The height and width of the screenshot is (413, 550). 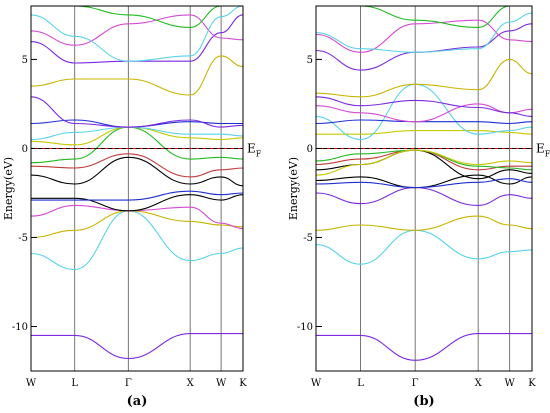 I want to click on panel-label: (a), so click(x=137, y=401).